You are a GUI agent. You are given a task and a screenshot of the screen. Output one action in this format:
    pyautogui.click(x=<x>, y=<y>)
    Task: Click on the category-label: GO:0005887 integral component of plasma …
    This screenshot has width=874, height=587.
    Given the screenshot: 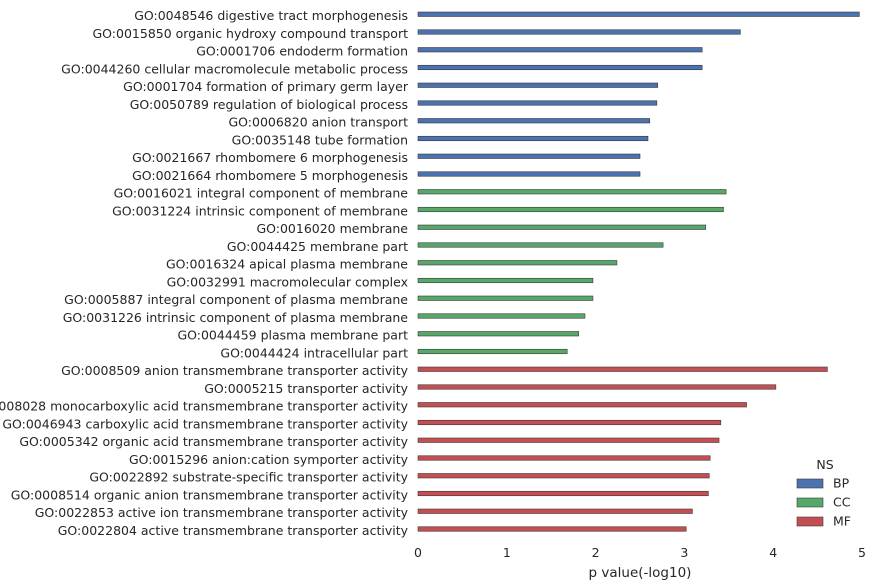 What is the action you would take?
    pyautogui.click(x=236, y=299)
    